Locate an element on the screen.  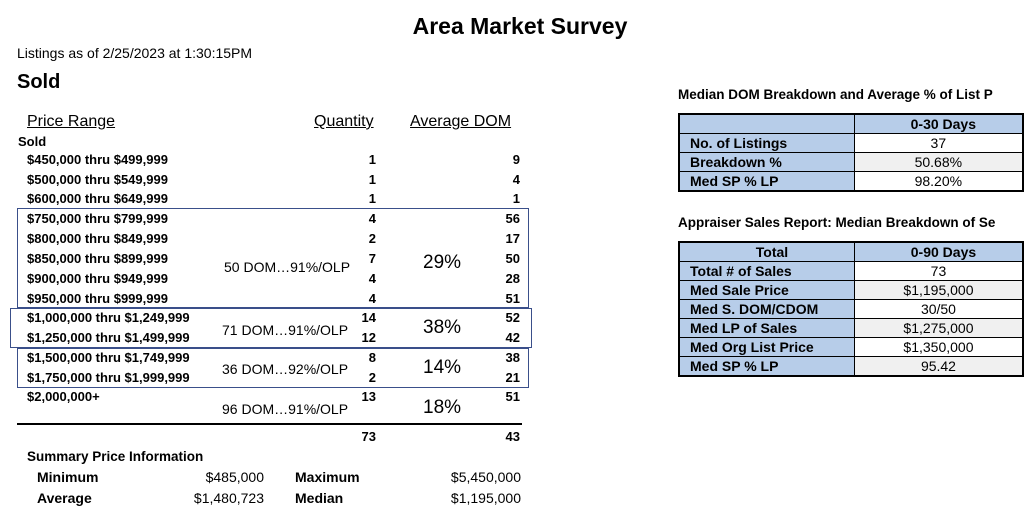
dom-cell: 1 is located at coordinates (516, 198).